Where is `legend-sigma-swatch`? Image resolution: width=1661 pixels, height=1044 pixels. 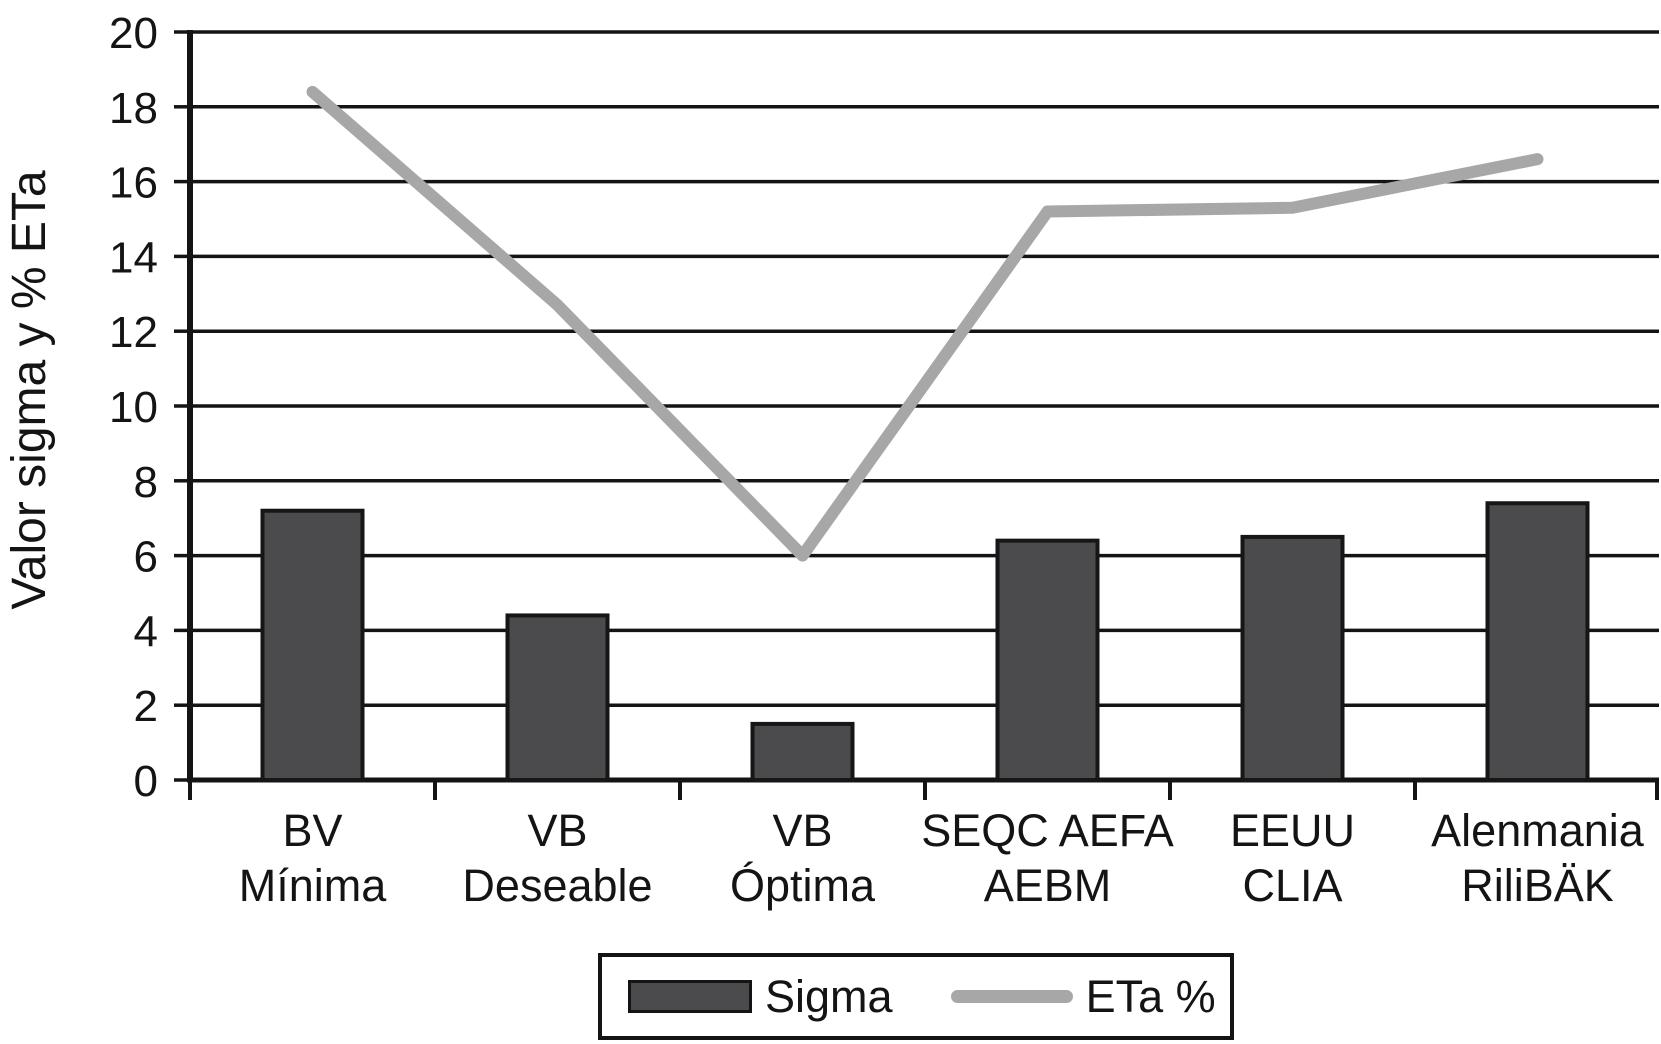
legend-sigma-swatch is located at coordinates (690, 996).